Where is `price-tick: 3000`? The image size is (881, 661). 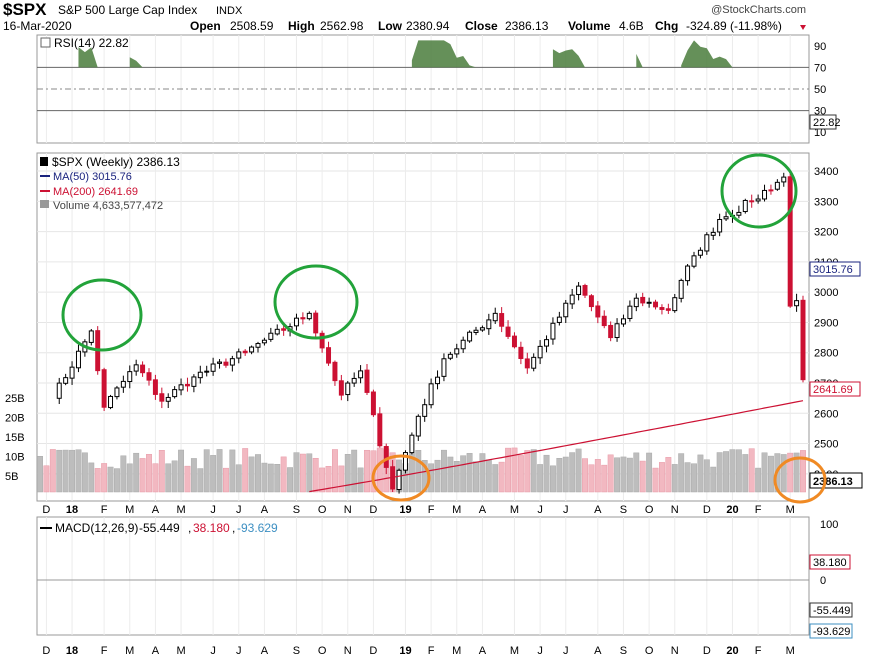 price-tick: 3000 is located at coordinates (826, 293).